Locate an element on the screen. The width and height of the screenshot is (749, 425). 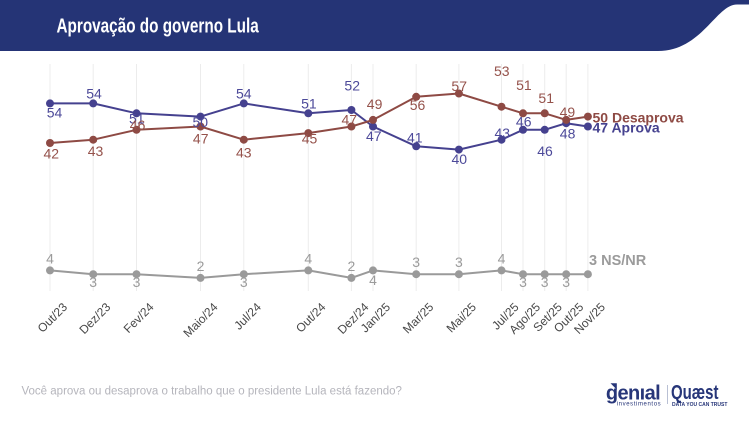
svg-text: 56 is located at coordinates (418, 105).